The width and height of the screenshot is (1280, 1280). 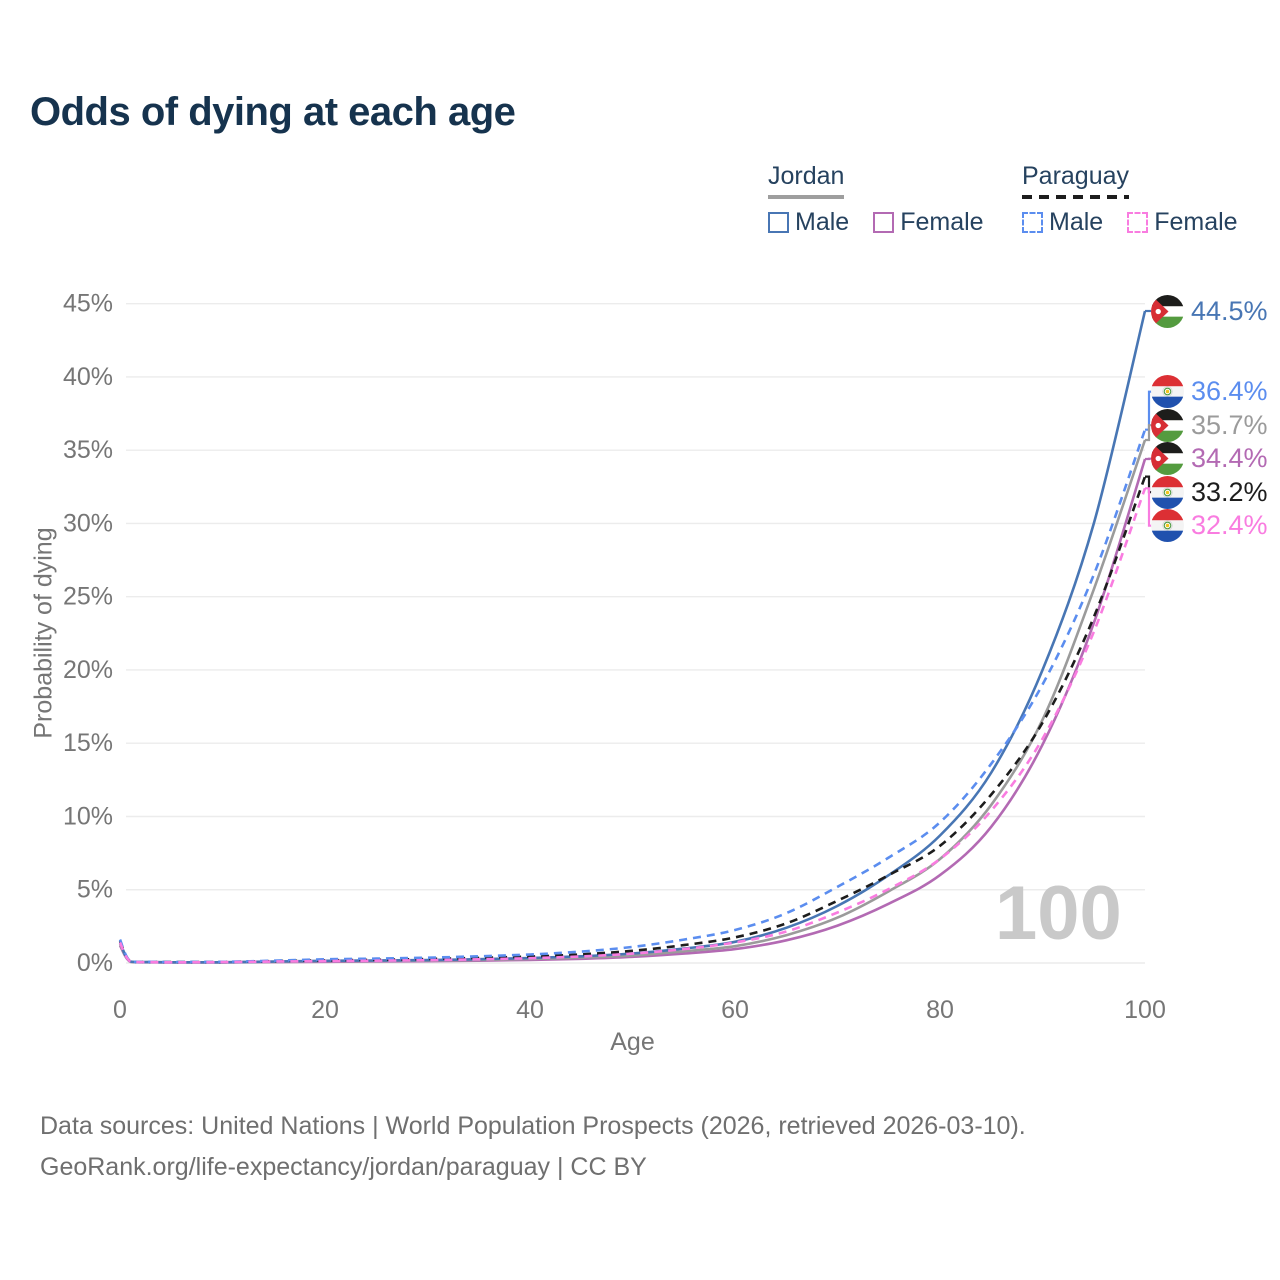 I want to click on end-label-value: 35.7%, so click(x=1229, y=424).